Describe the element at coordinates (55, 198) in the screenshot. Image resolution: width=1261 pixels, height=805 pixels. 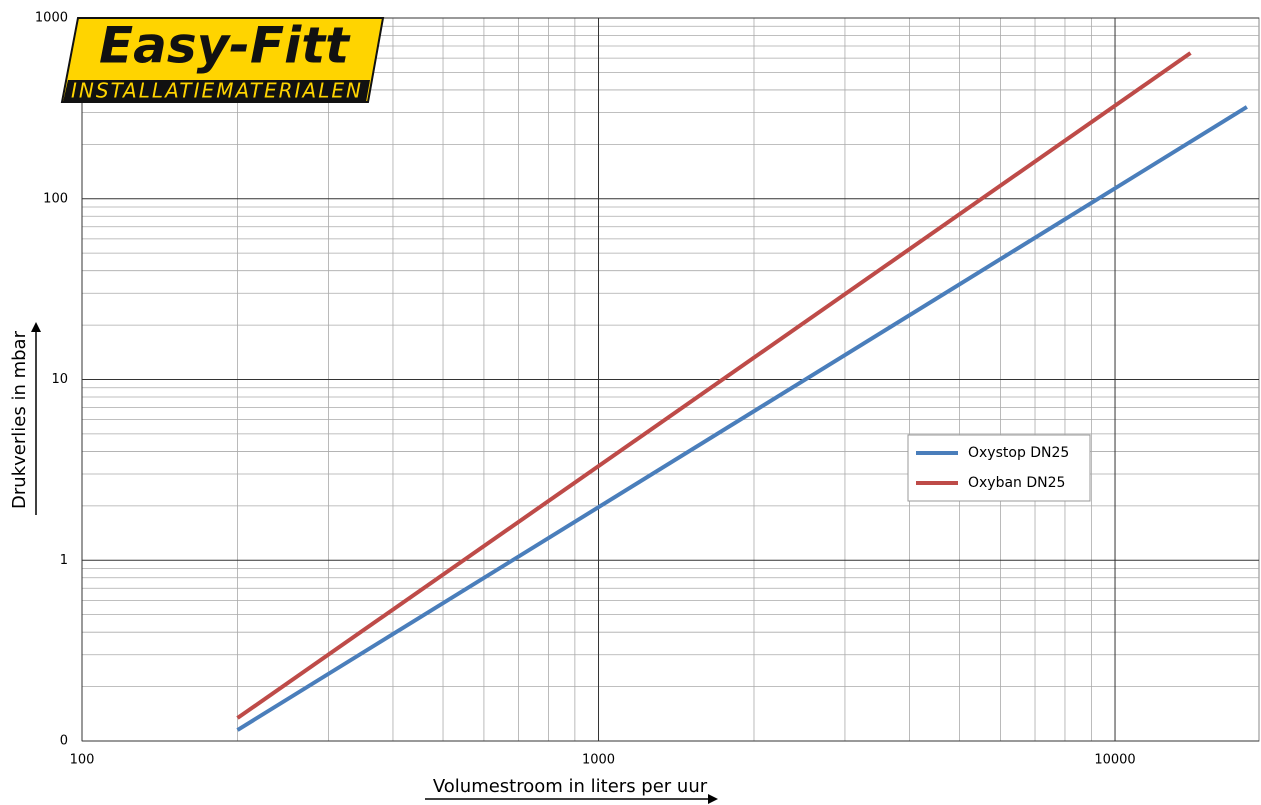
I see `y-tick-label: 100` at that location.